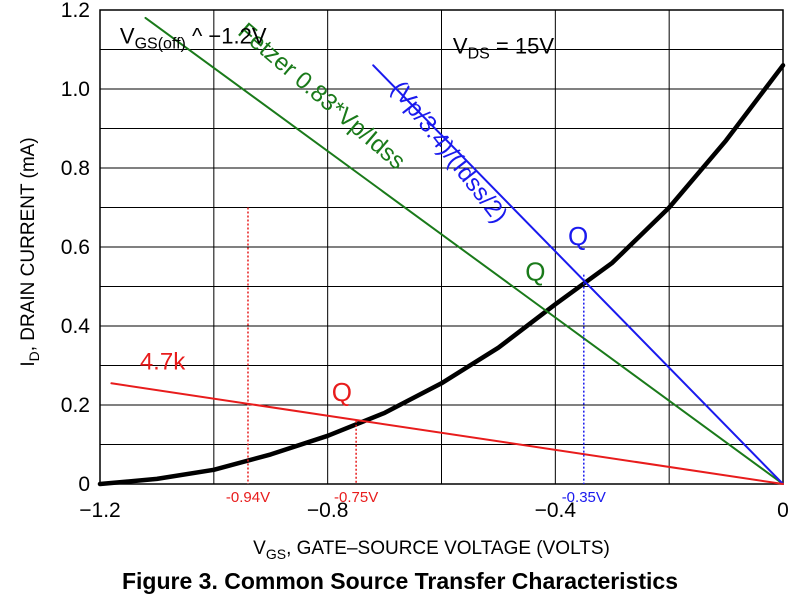 This screenshot has width=800, height=608. What do you see at coordinates (356, 497) in the screenshot?
I see `marker-label: -0.75V` at bounding box center [356, 497].